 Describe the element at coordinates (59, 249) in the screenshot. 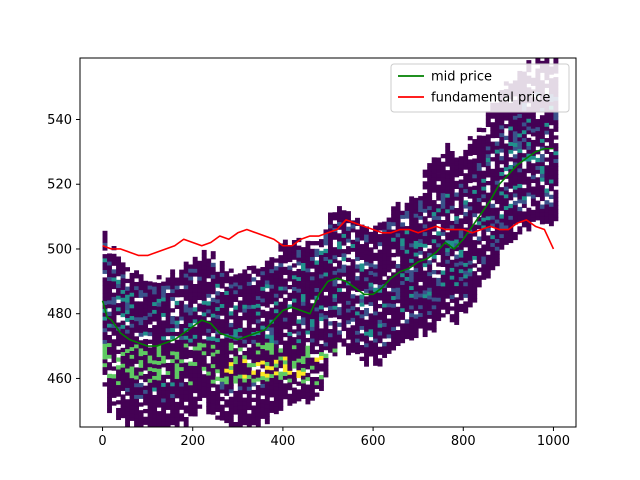

I see `y-tick-label: 500` at that location.